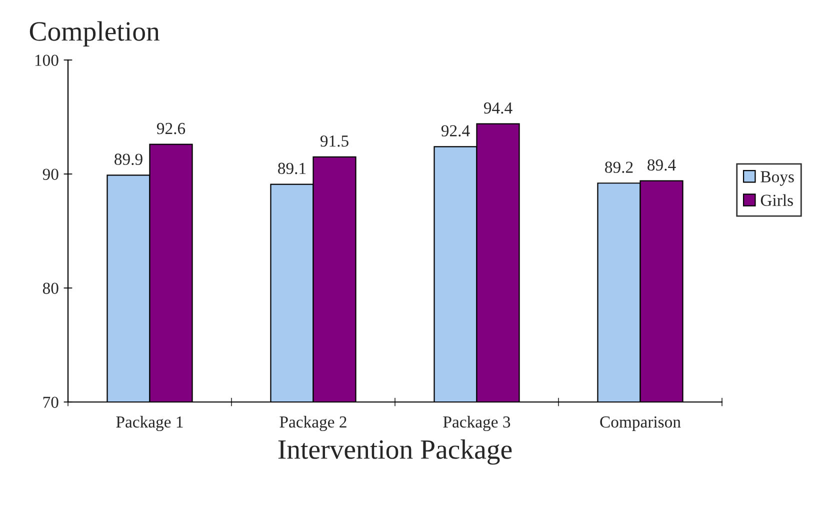  Describe the element at coordinates (50, 402) in the screenshot. I see `y-tick-label: 70` at that location.